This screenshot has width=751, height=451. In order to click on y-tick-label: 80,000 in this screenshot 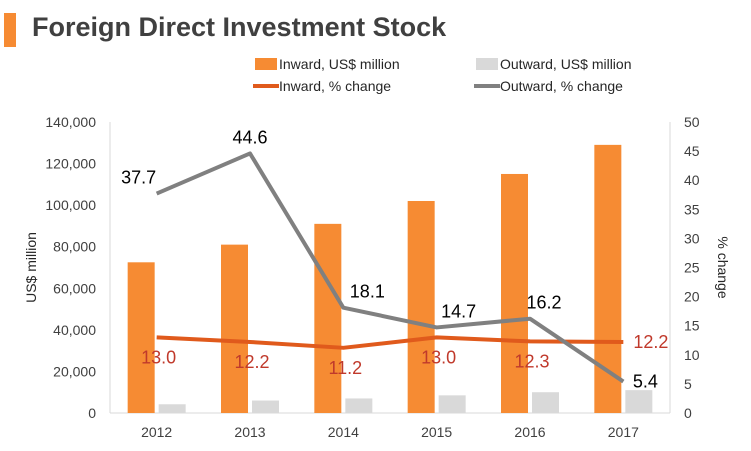, I will do `click(74, 247)`.